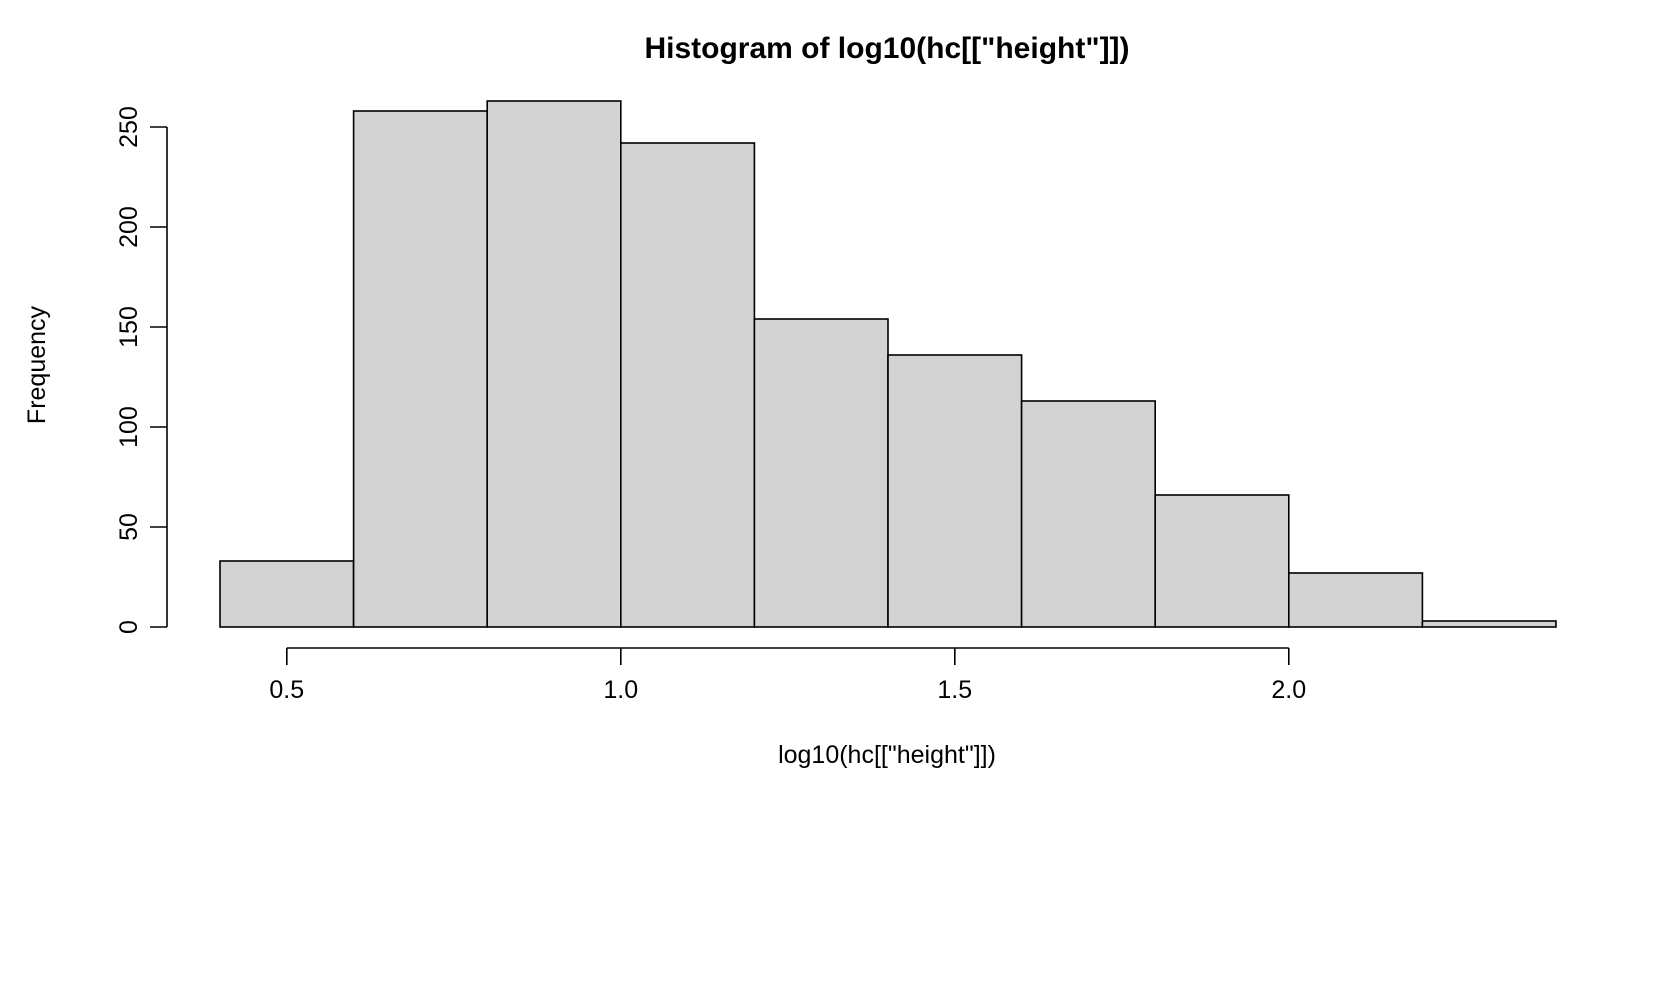  Describe the element at coordinates (129, 227) in the screenshot. I see `y-tick-label: 200` at that location.